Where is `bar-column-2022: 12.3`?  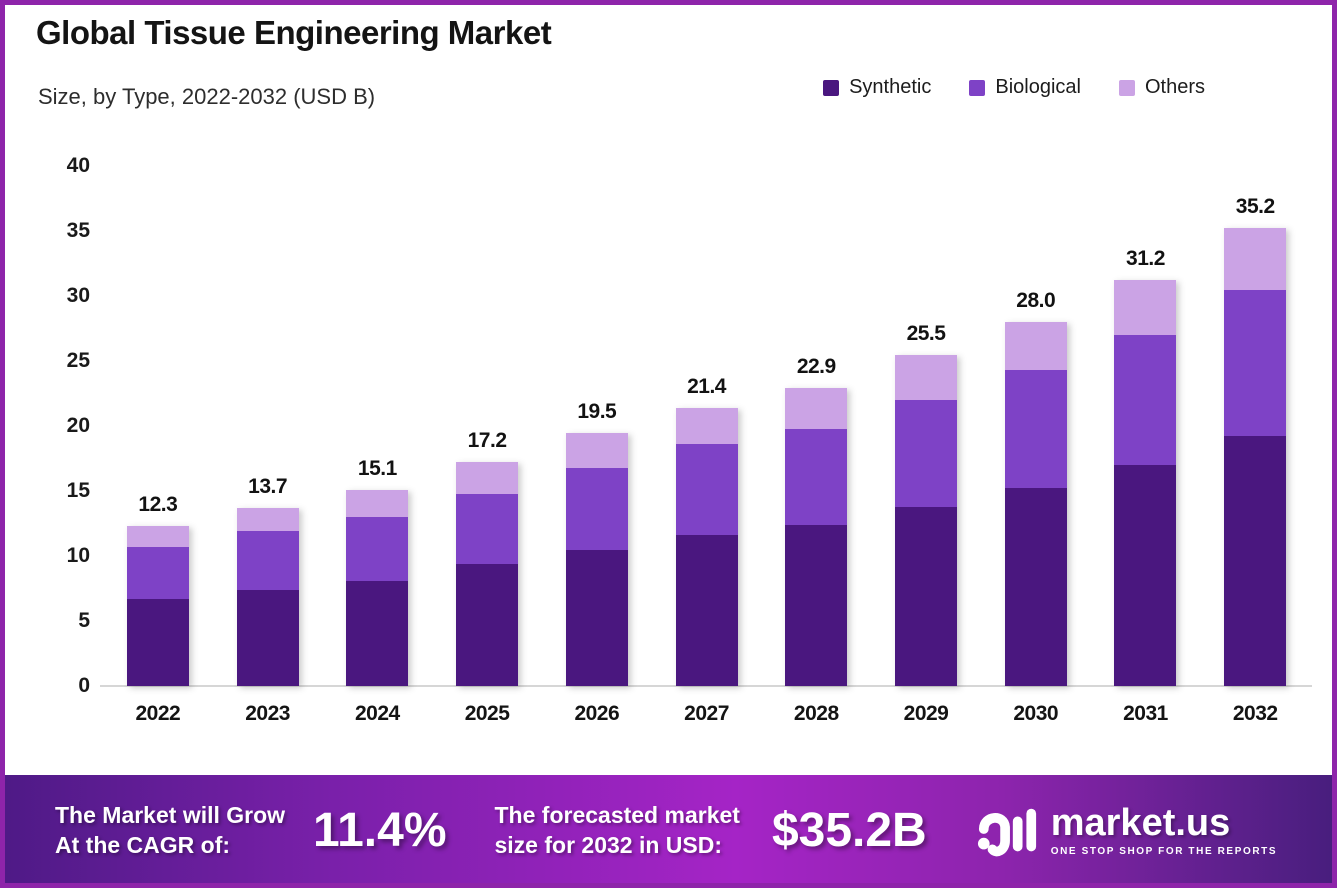 bar-column-2022: 12.3 is located at coordinates (158, 426).